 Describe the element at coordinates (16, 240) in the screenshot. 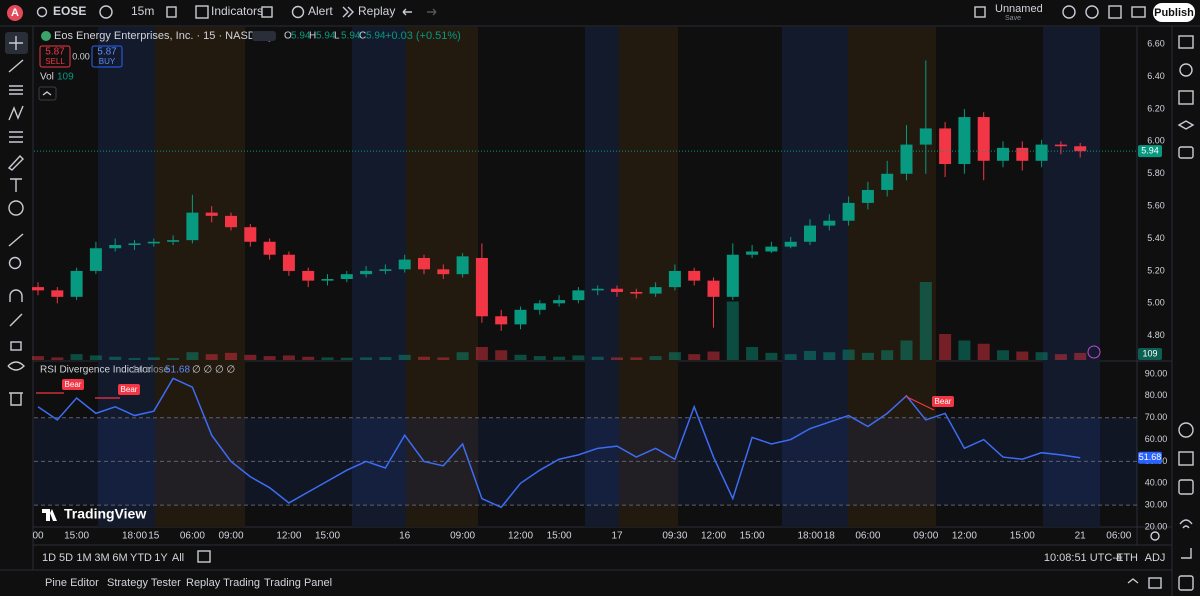

I see `ruler-tool` at that location.